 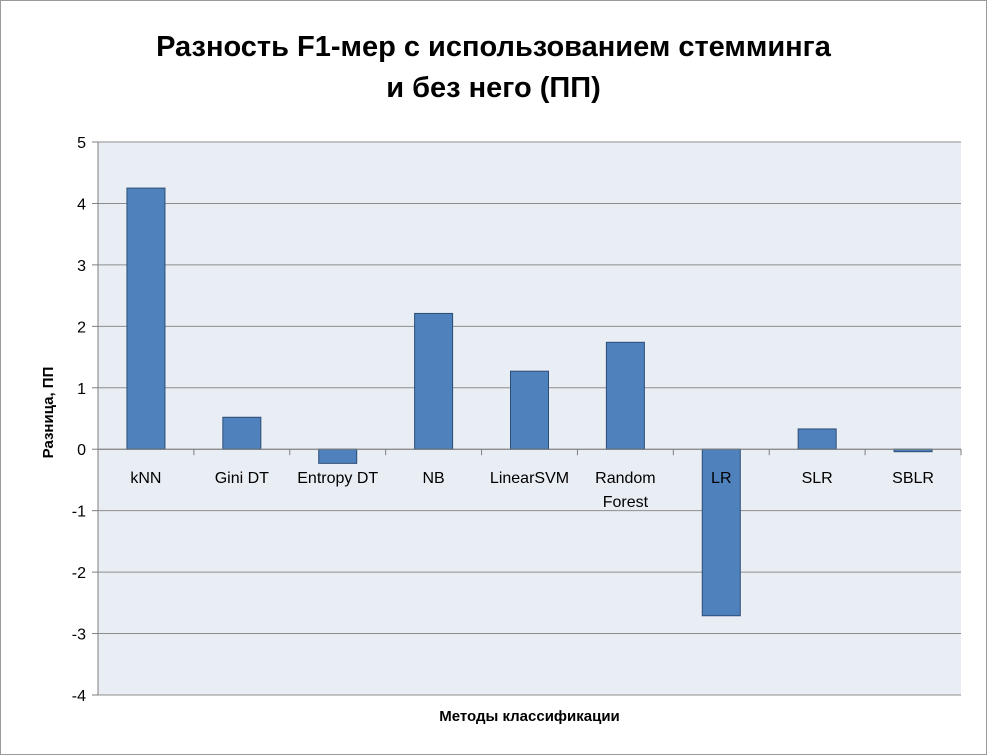 What do you see at coordinates (145, 478) in the screenshot?
I see `category-label: kNN` at bounding box center [145, 478].